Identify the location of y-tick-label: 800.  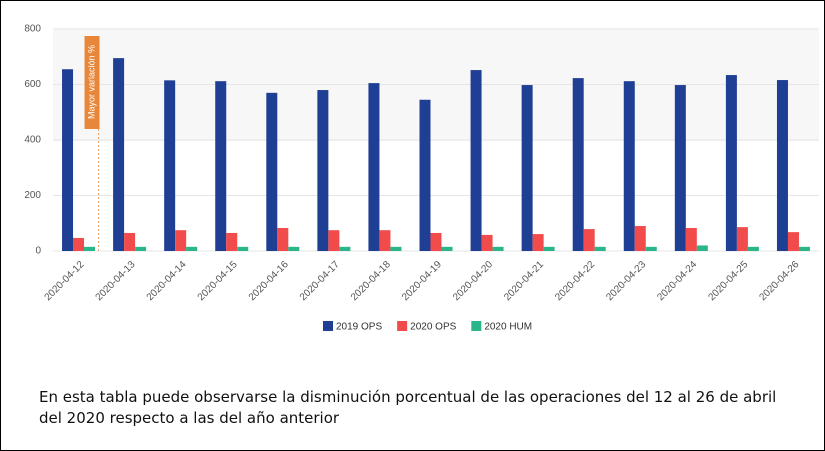
(32, 29).